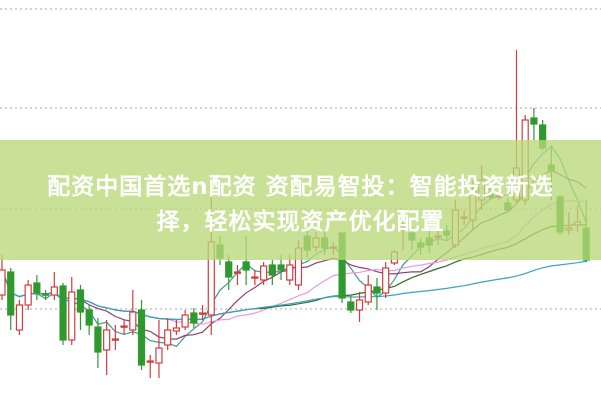 The image size is (601, 400). What do you see at coordinates (300, 222) in the screenshot?
I see `title-line-2: 择，轻松实现资产优化配置` at bounding box center [300, 222].